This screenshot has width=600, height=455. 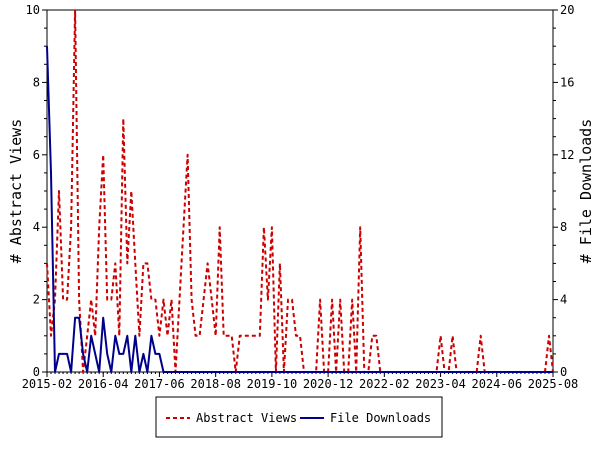 What do you see at coordinates (328, 384) in the screenshot?
I see `x-tick-label: 2020-12` at bounding box center [328, 384].